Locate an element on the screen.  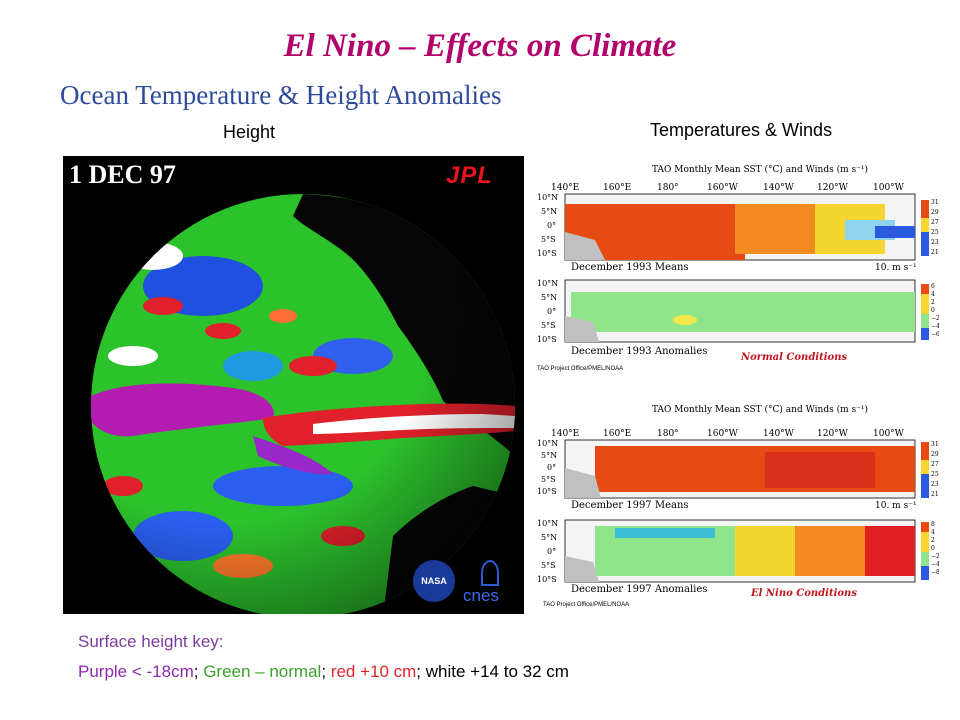
cnes-logo: cnes is located at coordinates (481, 595).